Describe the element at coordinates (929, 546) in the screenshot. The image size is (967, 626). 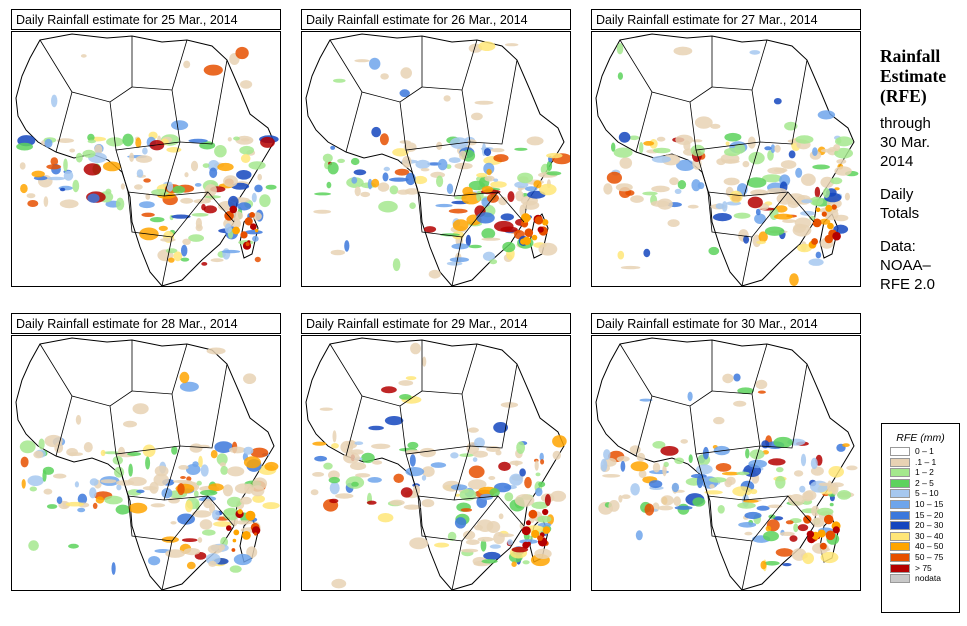
I see `legend-label: 40 – 50` at that location.